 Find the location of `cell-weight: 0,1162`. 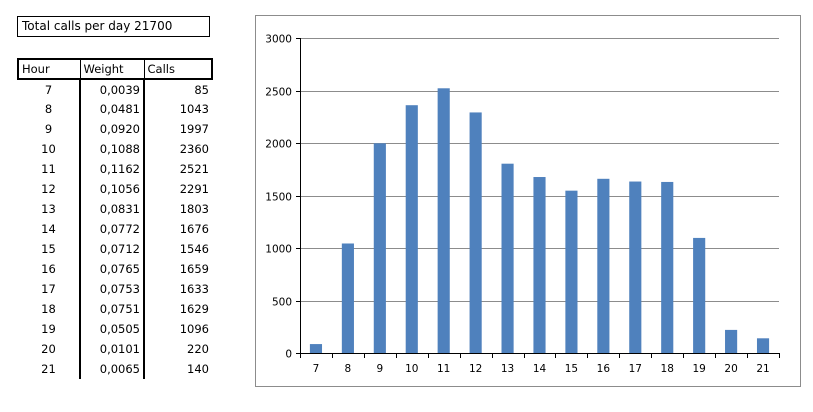

cell-weight: 0,1162 is located at coordinates (111, 169).